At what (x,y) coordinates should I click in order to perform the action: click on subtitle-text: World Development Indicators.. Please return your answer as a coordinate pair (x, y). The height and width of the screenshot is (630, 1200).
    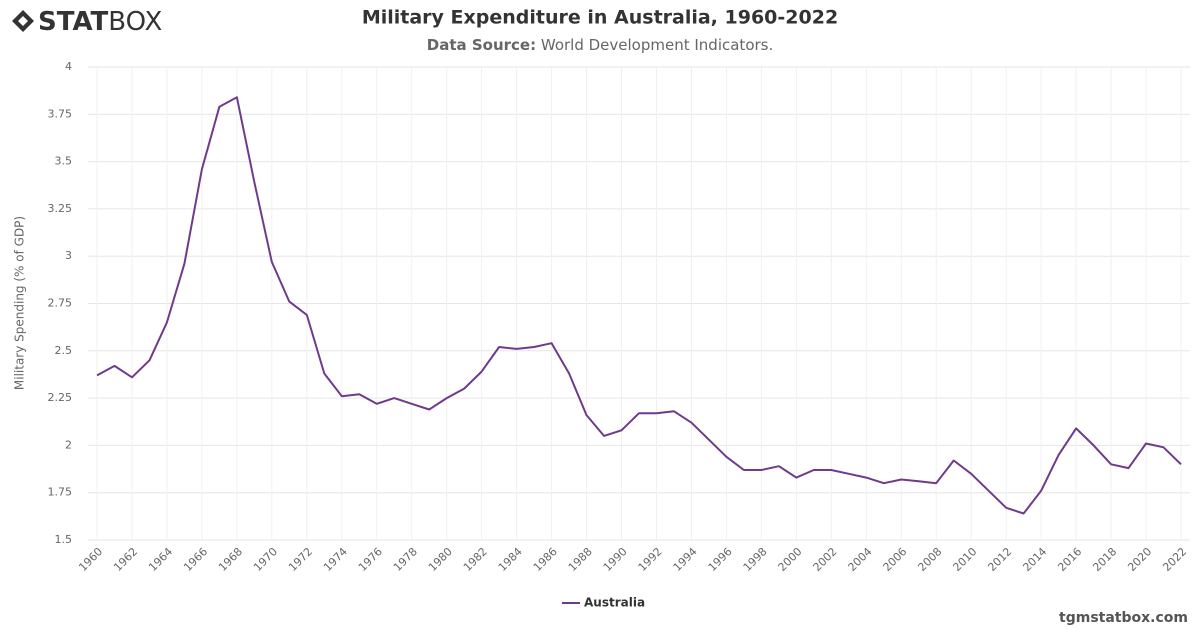
    Looking at the image, I should click on (657, 45).